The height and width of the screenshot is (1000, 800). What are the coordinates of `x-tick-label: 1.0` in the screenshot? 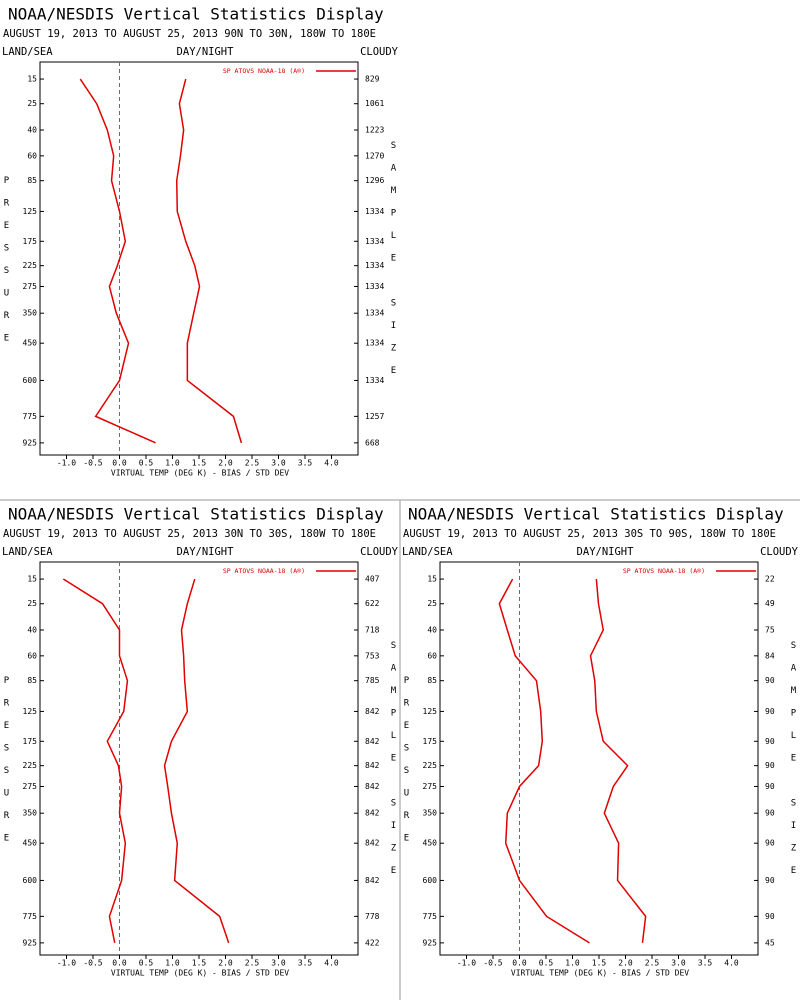 It's located at (572, 963).